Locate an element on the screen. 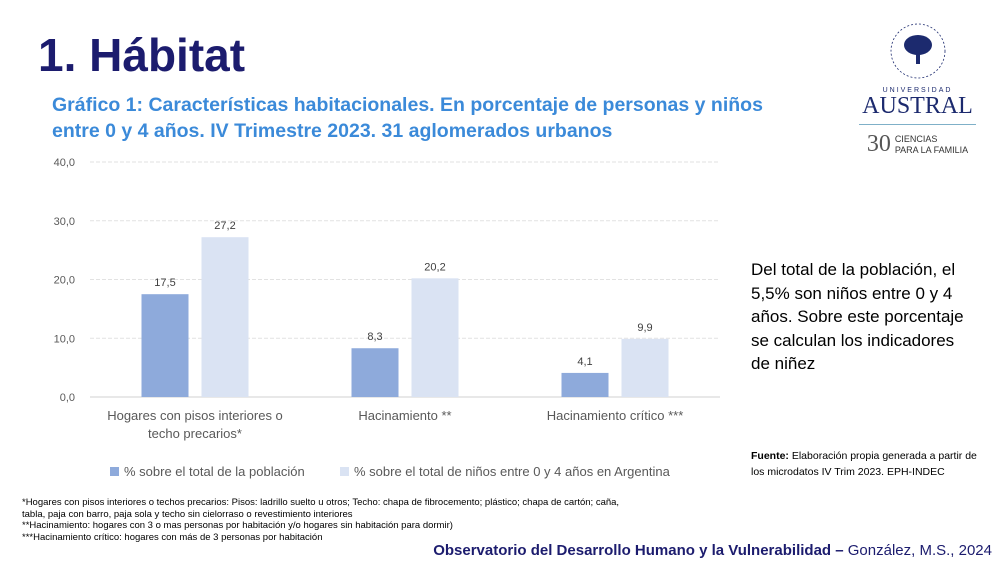 The image size is (1000, 563). footer-author: González, M.S., 2024 is located at coordinates (919, 550).